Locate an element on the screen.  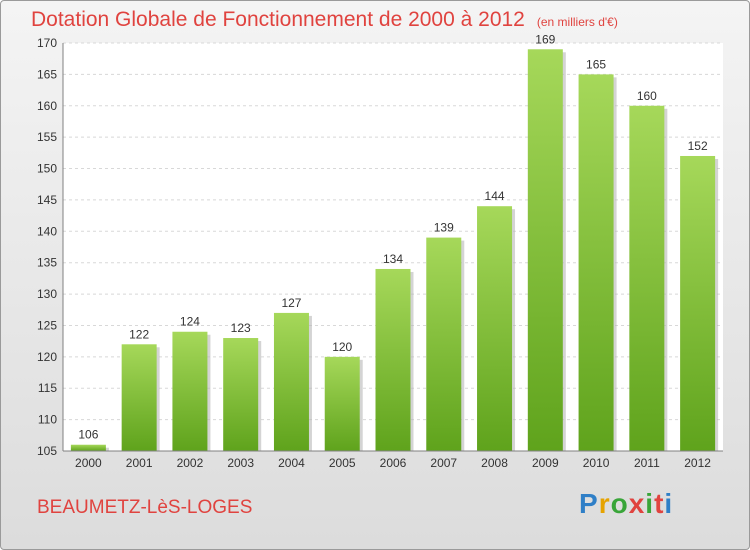
x-tick-label: 2008 is located at coordinates (494, 463).